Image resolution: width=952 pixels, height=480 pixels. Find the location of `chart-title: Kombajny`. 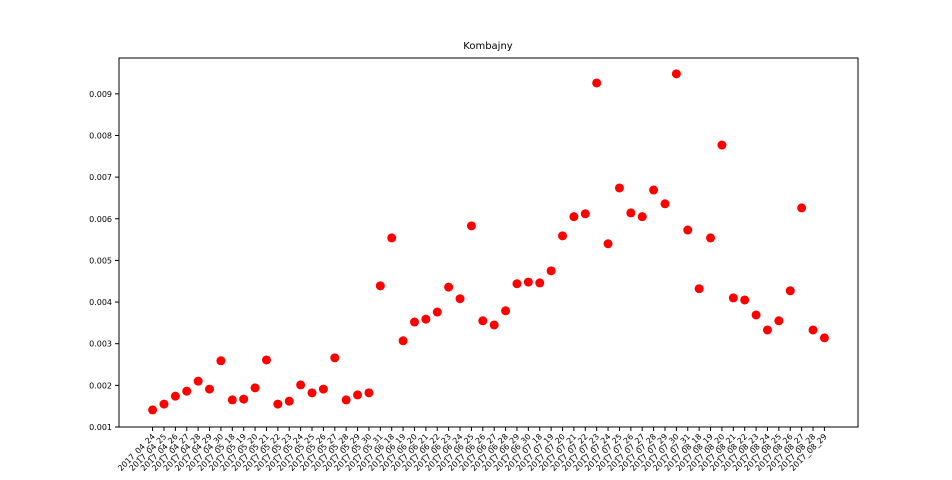

chart-title: Kombajny is located at coordinates (488, 46).